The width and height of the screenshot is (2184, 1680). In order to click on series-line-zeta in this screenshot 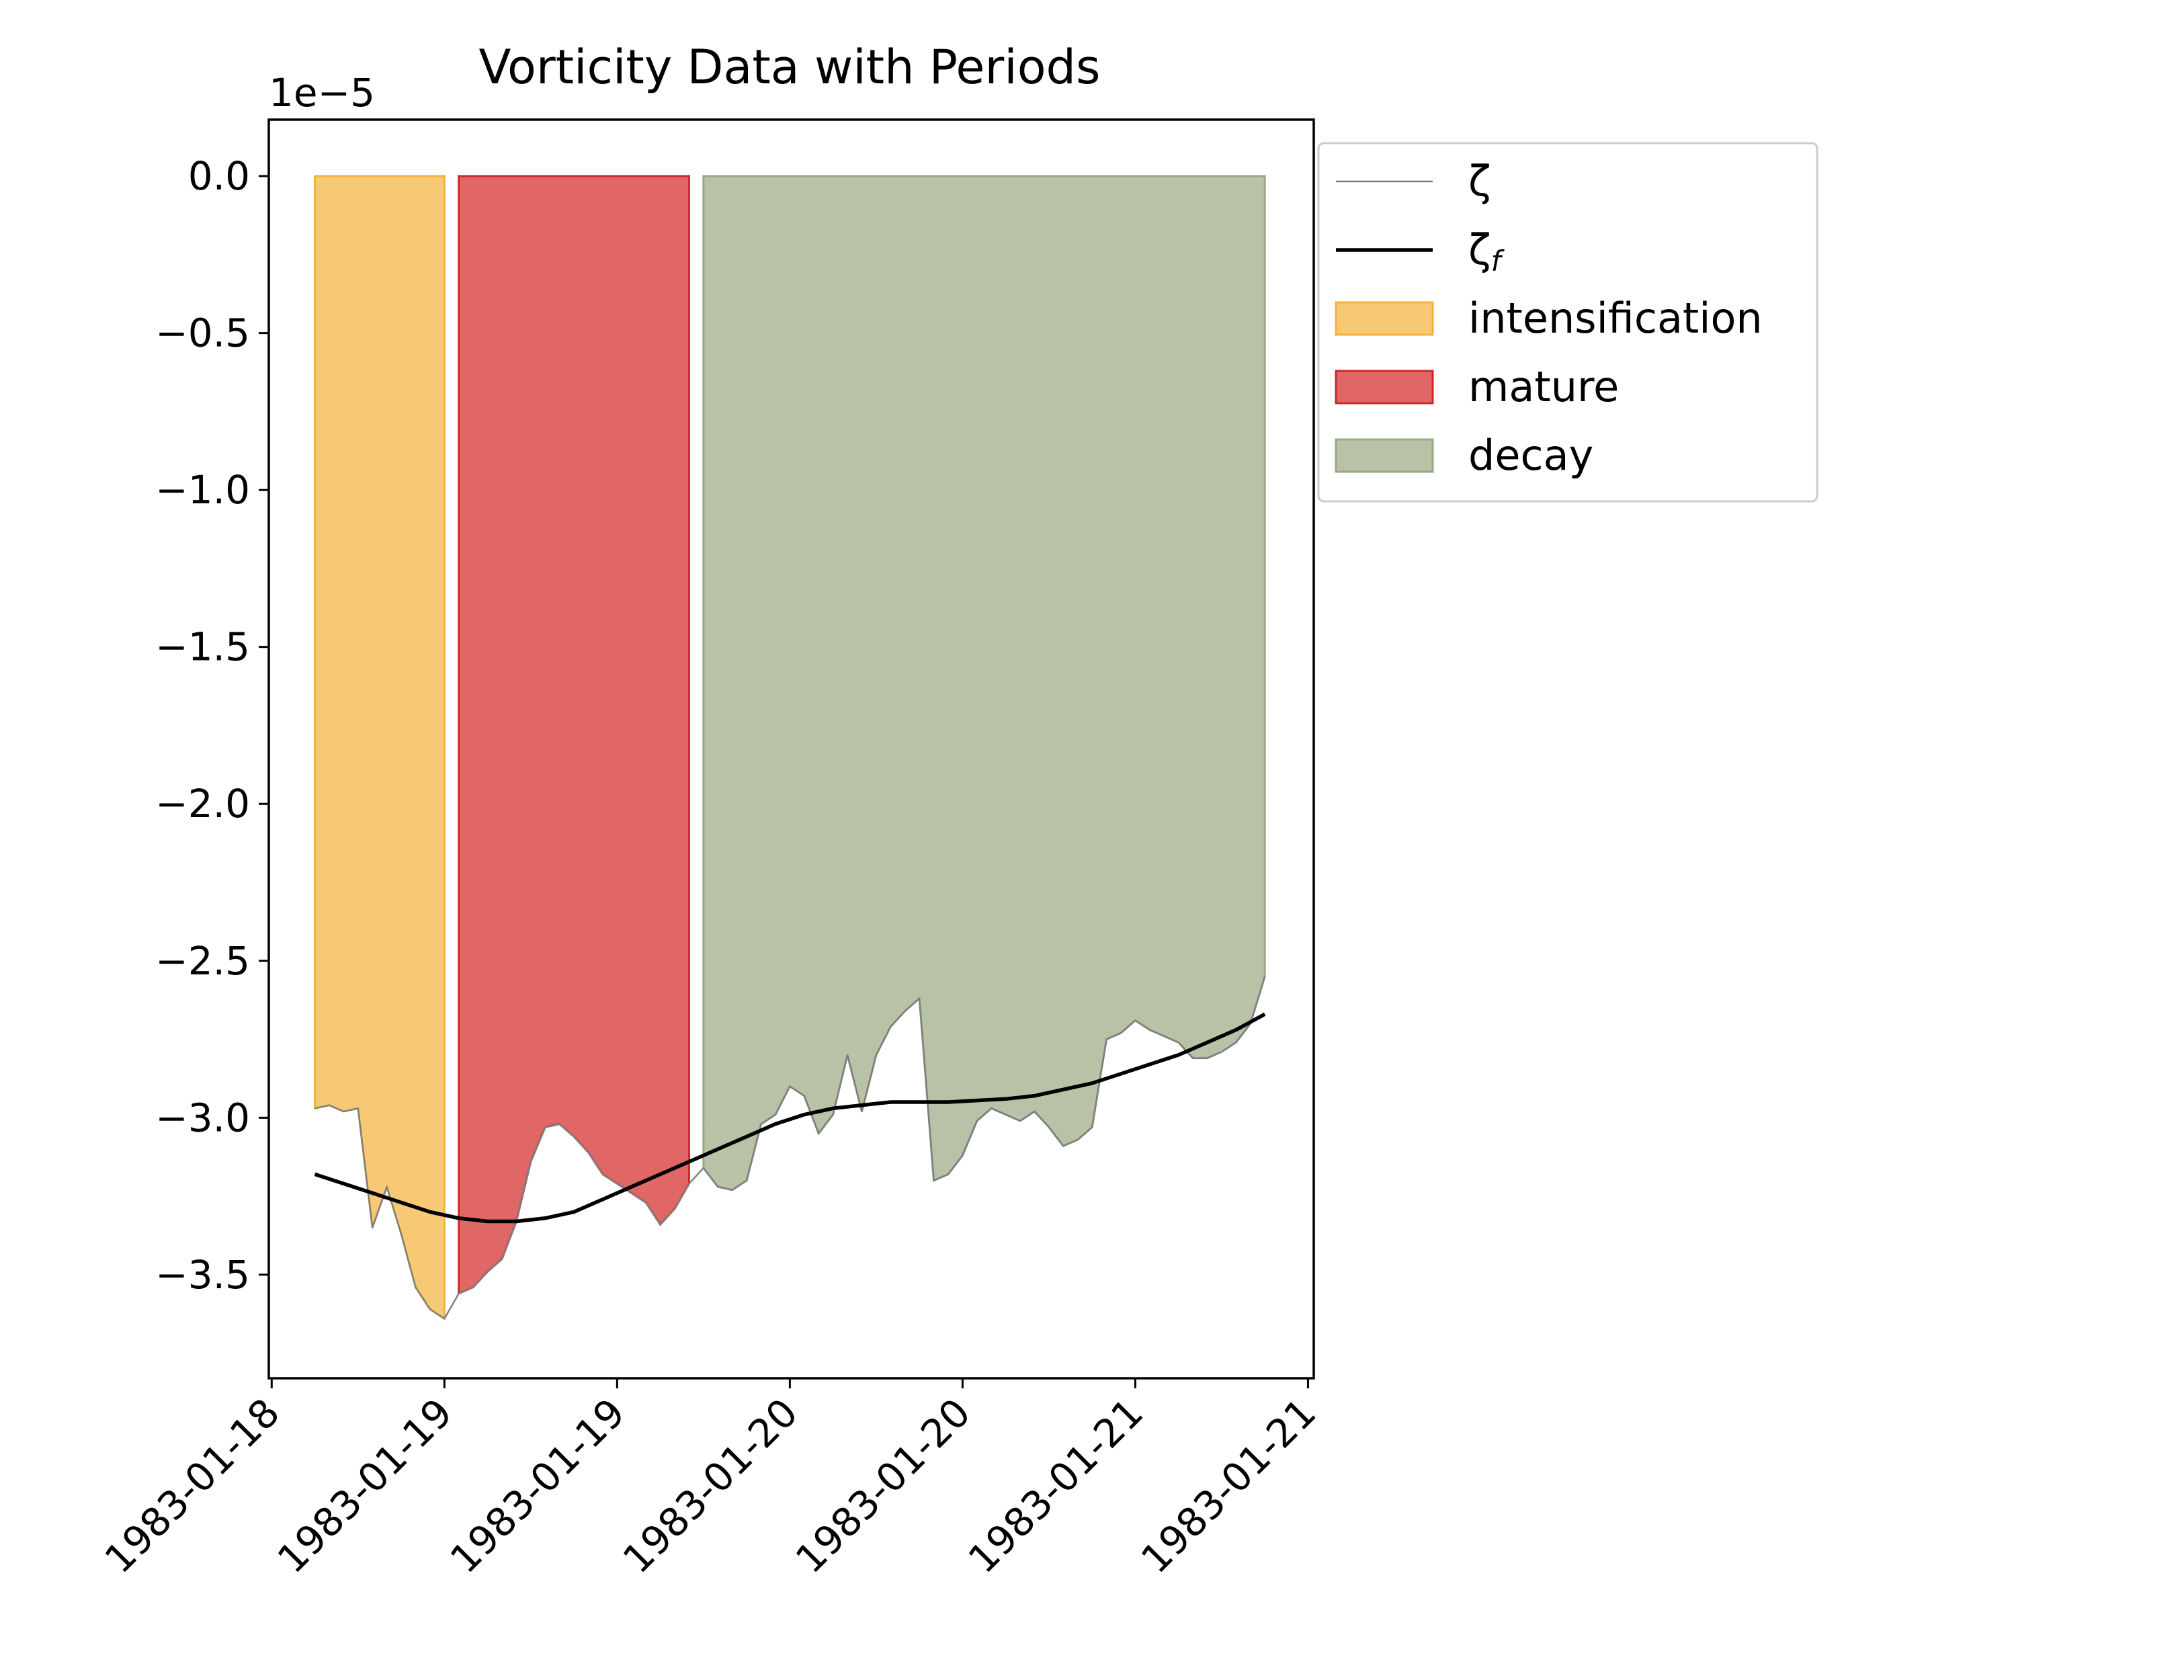, I will do `click(790, 1148)`.